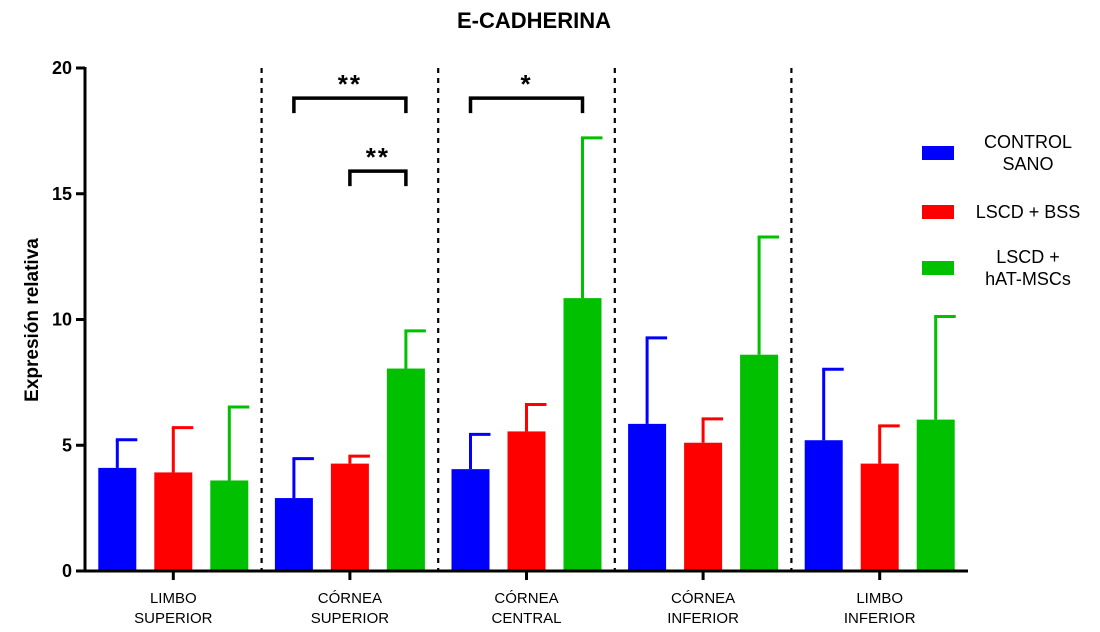  I want to click on legend-label: SANO, so click(1027, 164).